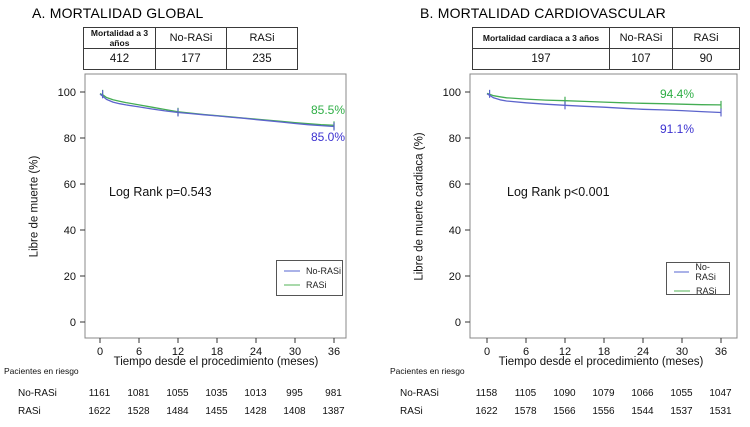 This screenshot has width=750, height=427. I want to click on summary-header-mortality: Mortalidad cardiaca a 3 años, so click(541, 38).